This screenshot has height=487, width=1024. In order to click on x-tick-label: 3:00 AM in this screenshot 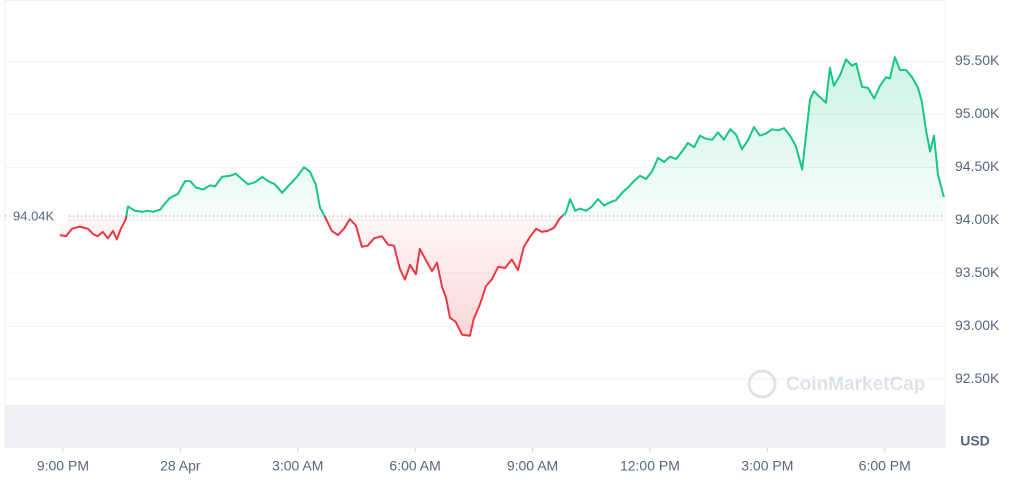, I will do `click(297, 466)`.